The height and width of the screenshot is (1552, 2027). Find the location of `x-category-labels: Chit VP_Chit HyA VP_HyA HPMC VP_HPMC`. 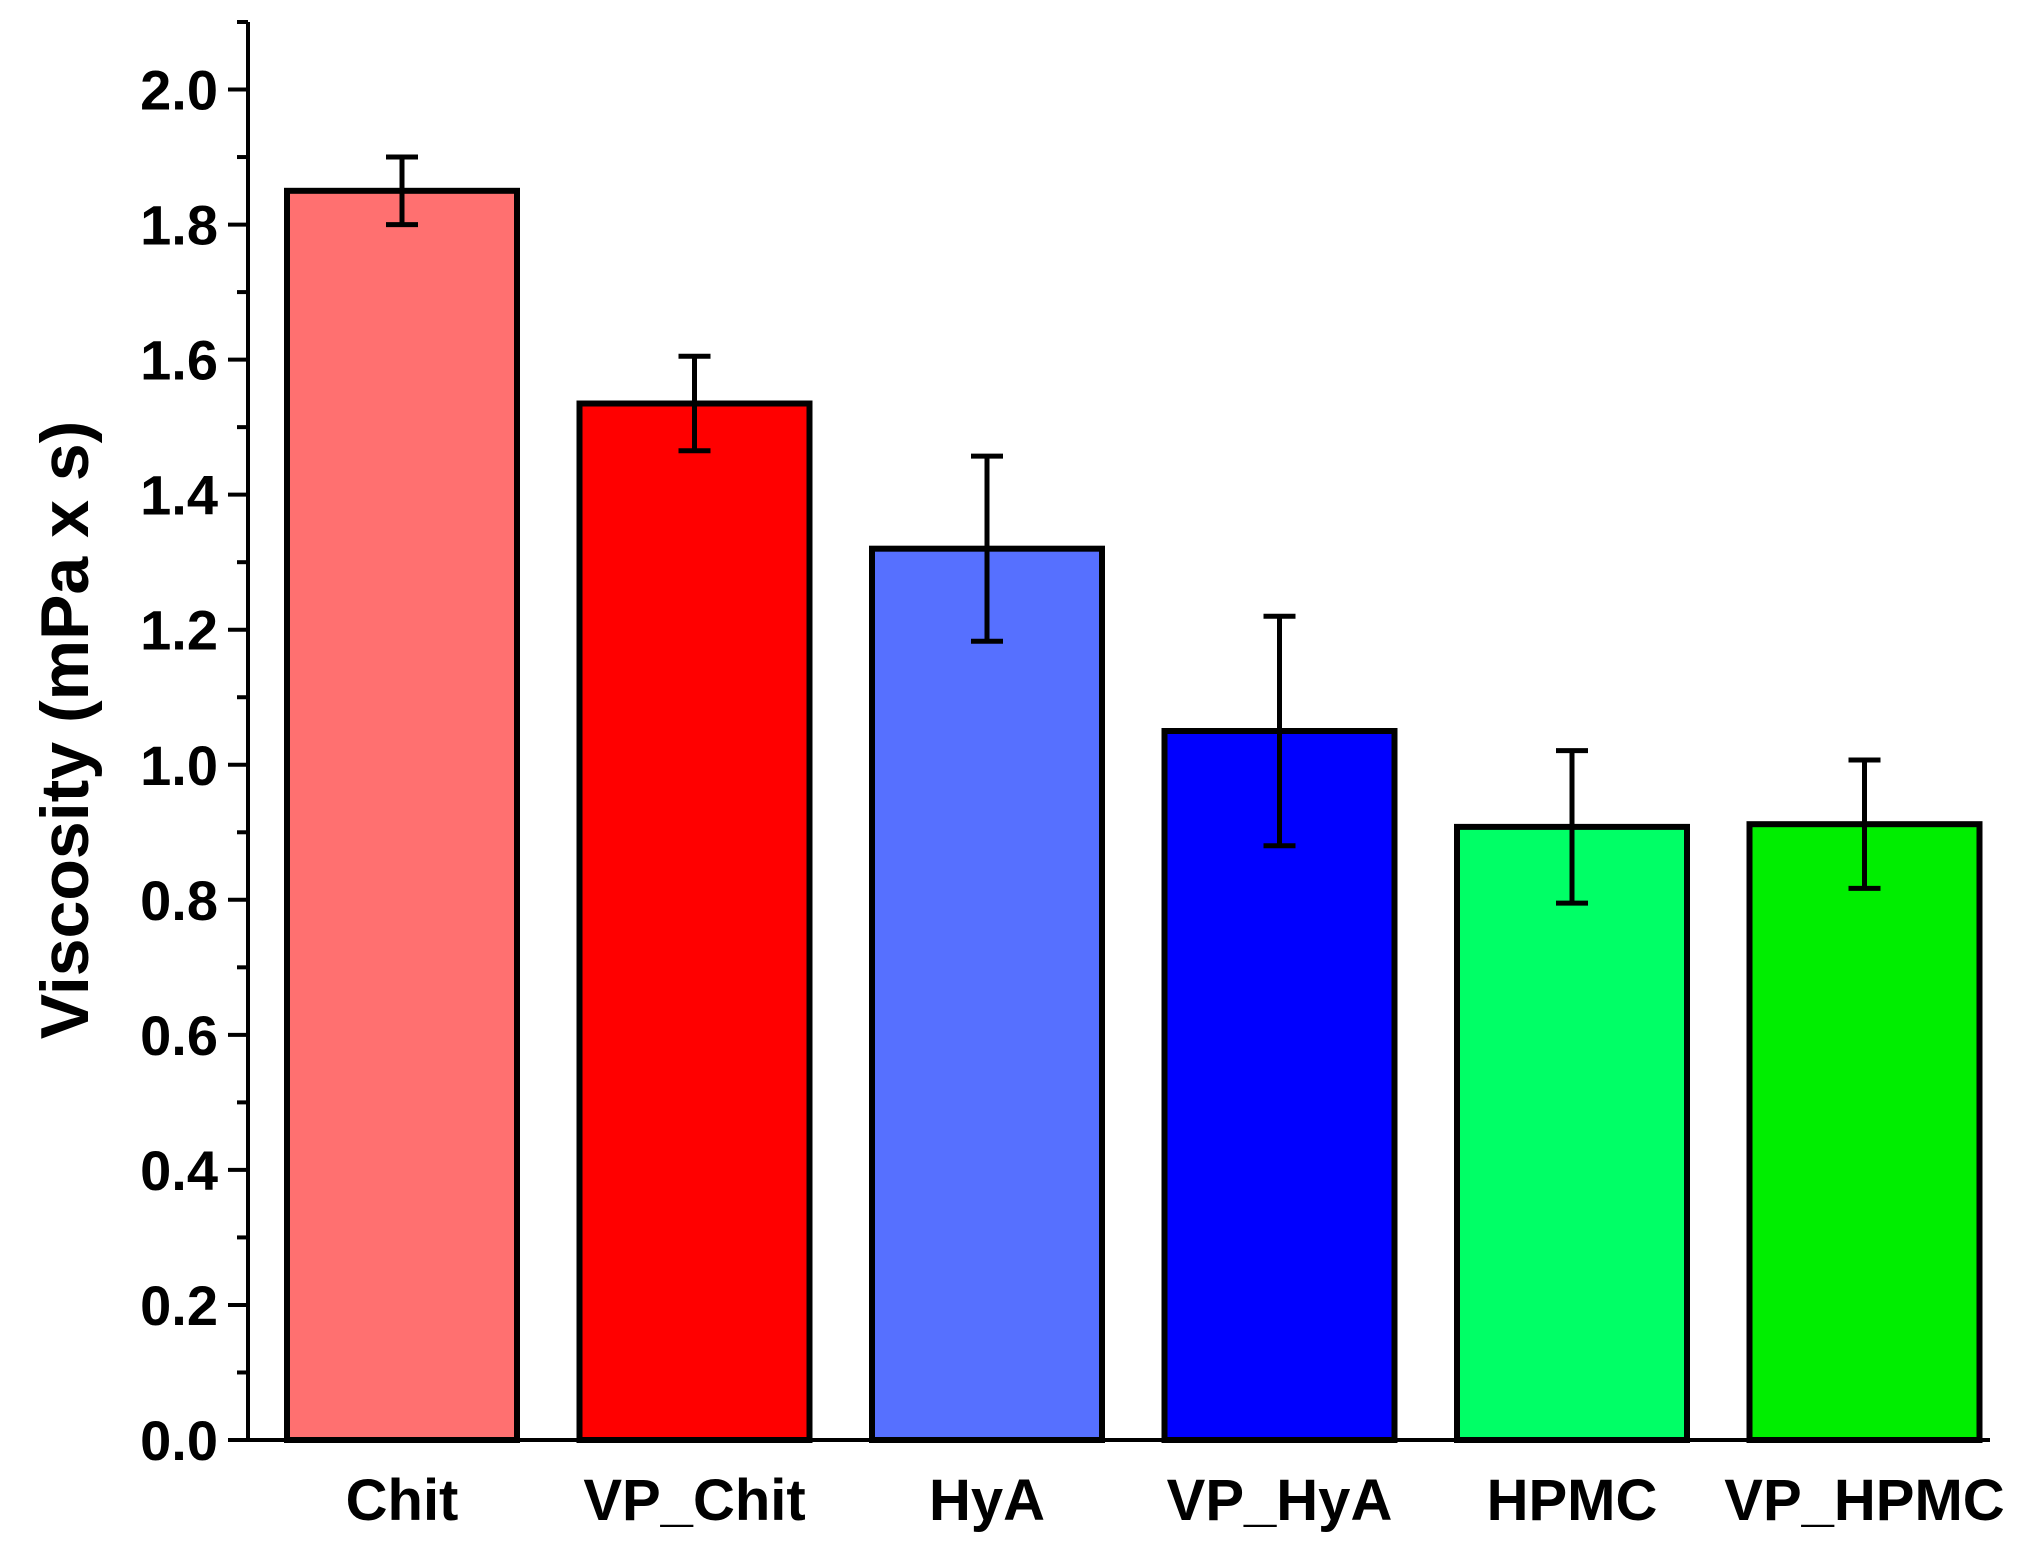

x-category-labels: Chit VP_Chit HyA VP_HyA HPMC VP_HPMC is located at coordinates (1175, 1500).